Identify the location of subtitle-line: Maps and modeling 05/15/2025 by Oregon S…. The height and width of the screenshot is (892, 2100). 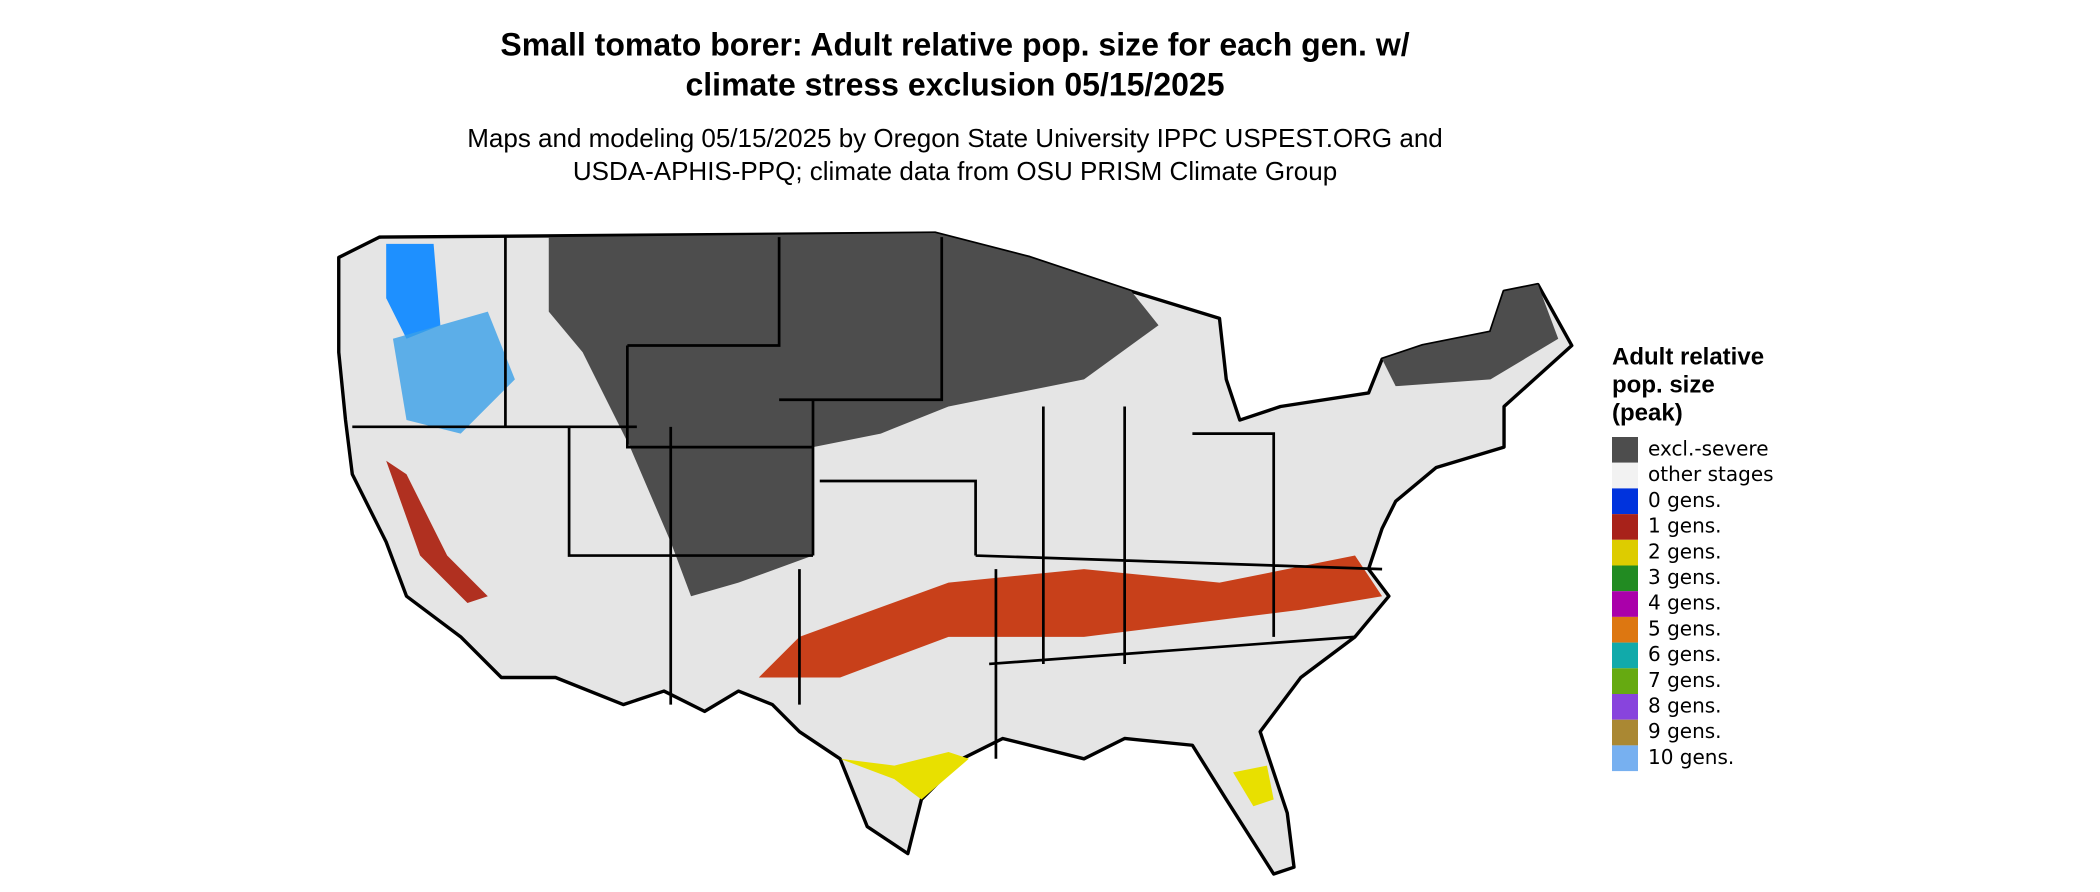
(955, 138).